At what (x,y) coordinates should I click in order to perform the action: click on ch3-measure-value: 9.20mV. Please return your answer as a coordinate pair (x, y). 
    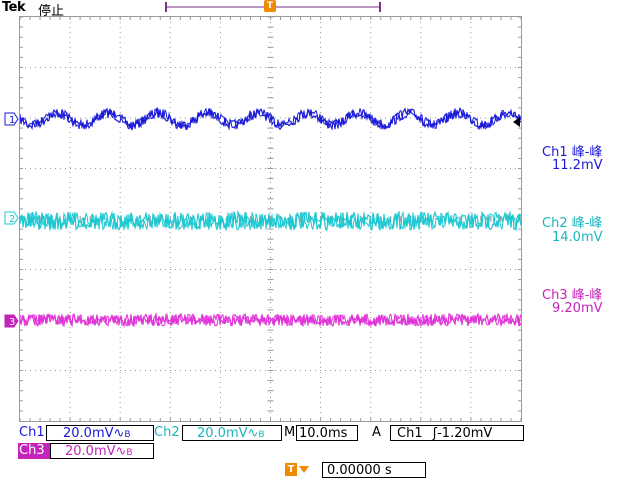
    Looking at the image, I should click on (577, 308).